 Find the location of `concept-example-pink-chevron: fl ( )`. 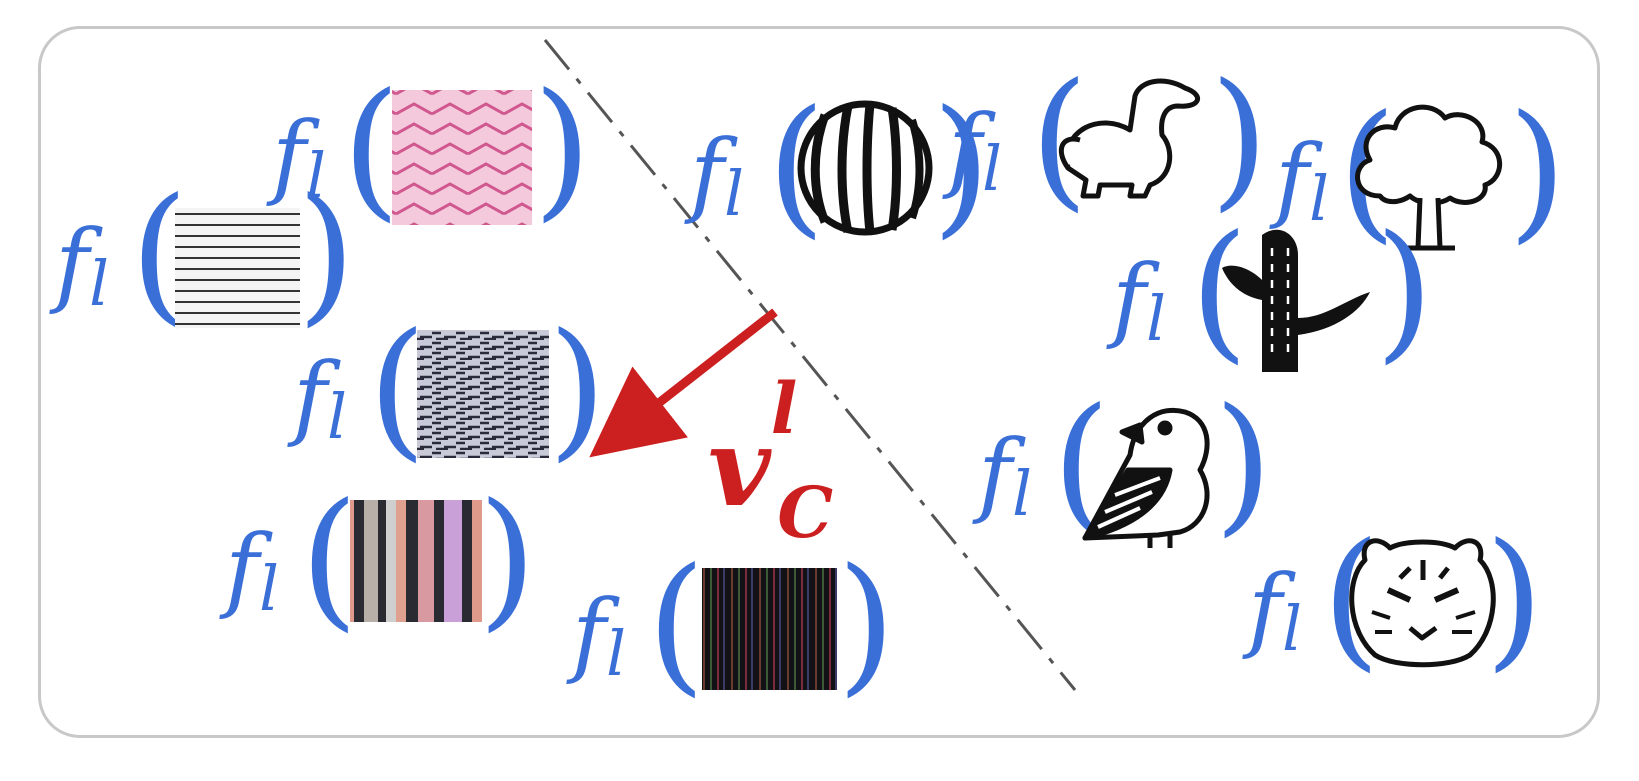

concept-example-pink-chevron: fl ( ) is located at coordinates (429, 149).